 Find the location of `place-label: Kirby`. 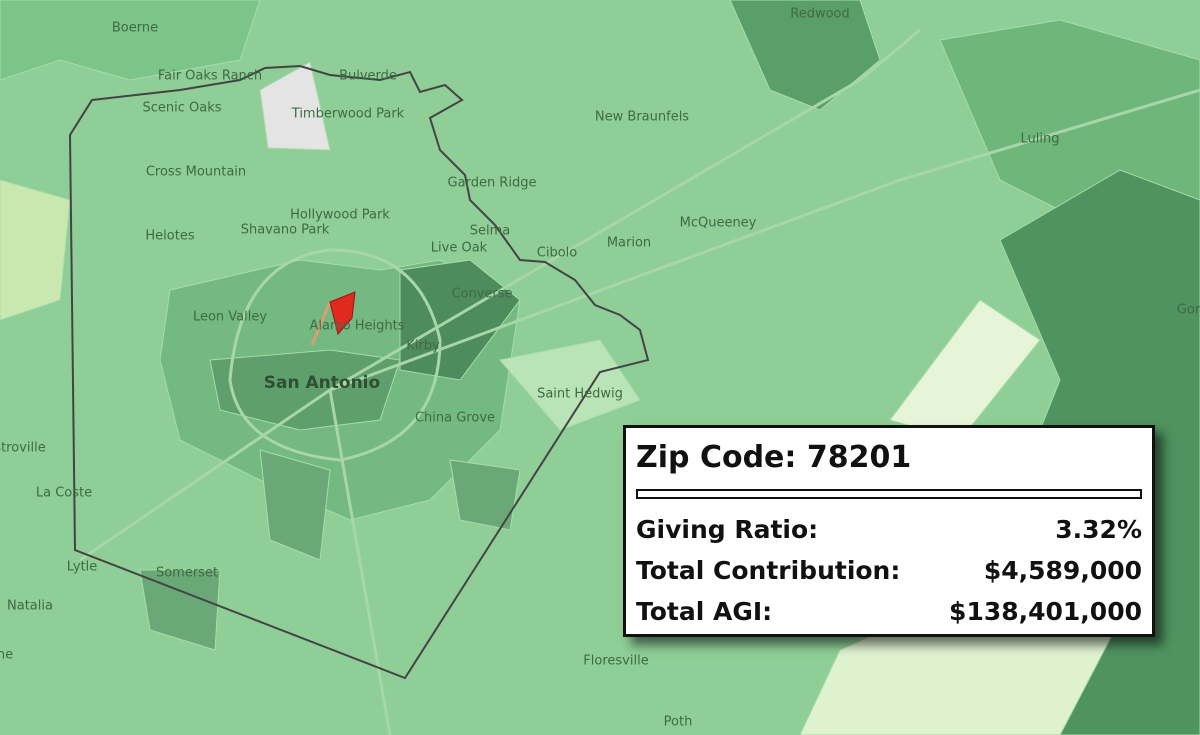

place-label: Kirby is located at coordinates (423, 346).